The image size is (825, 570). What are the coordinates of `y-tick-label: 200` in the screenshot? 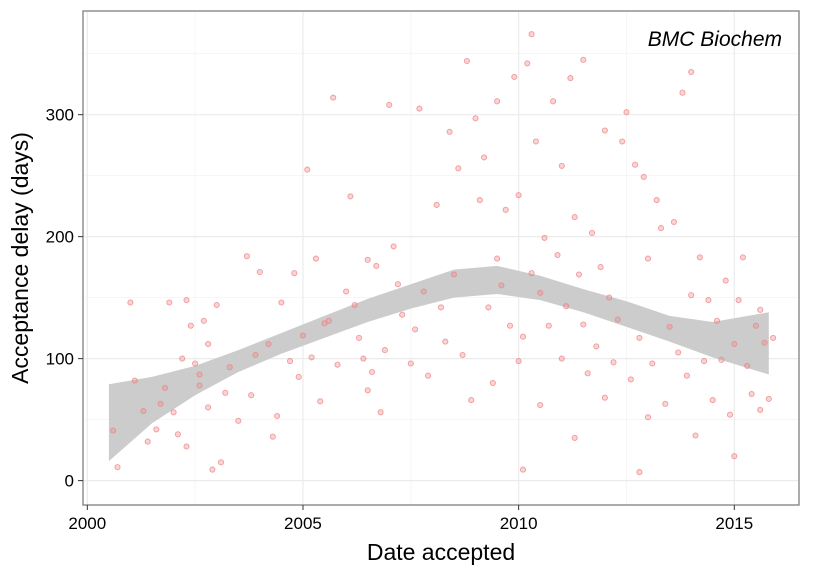 It's located at (60, 237).